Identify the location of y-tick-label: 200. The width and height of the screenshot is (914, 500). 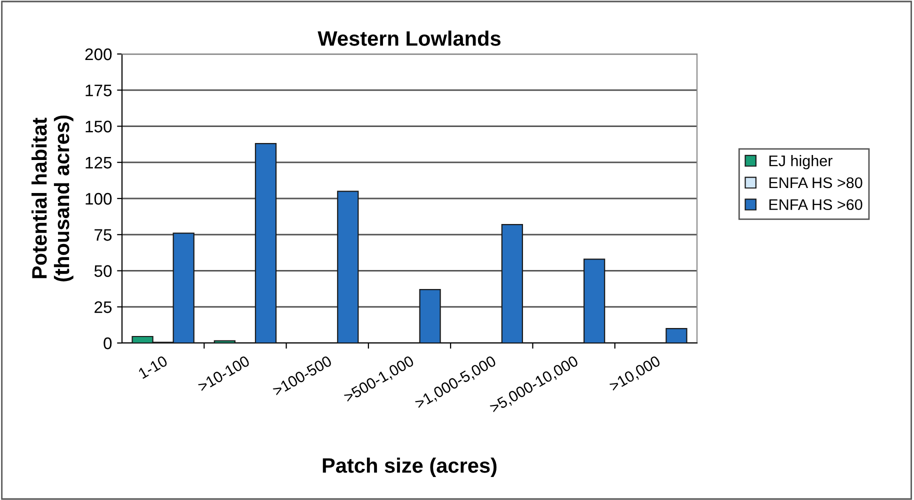
(98, 54).